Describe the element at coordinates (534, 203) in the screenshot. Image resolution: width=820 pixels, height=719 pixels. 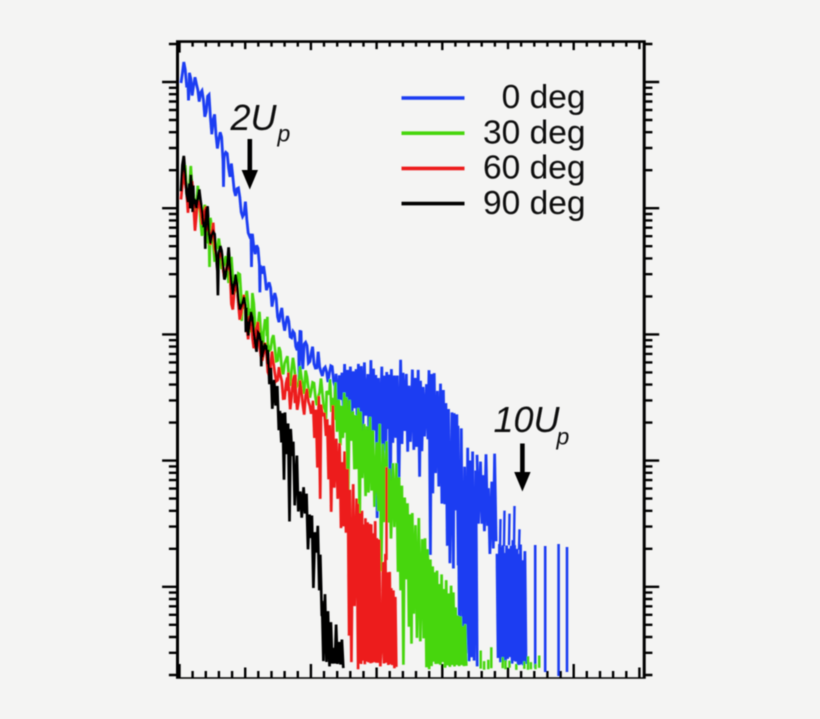
I see `svg-text: 90 deg` at that location.